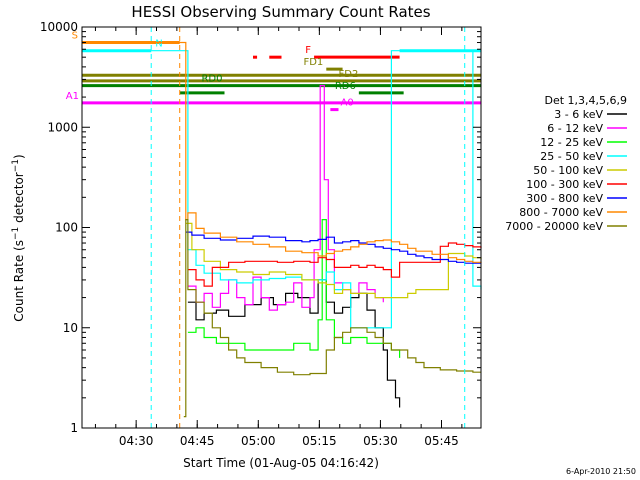 The width and height of the screenshot is (640, 480). I want to click on y-axis-label-part: ), so click(19, 156).